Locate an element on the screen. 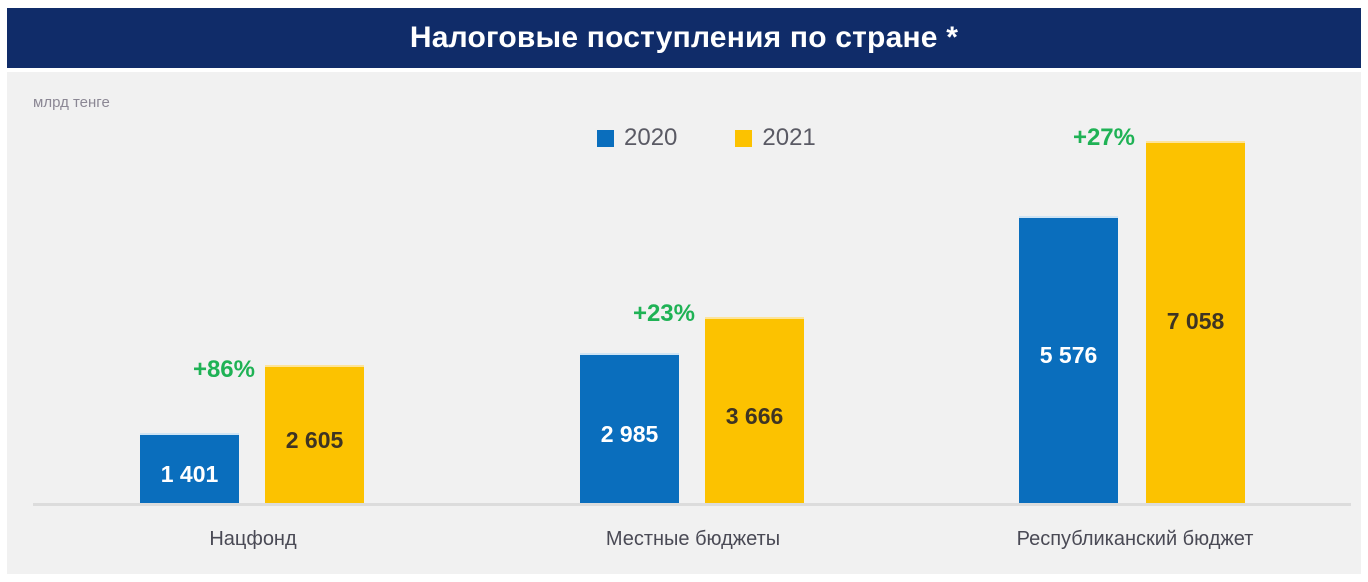  category-label-respublikanskiy-byudzhet: Республиканский бюджет is located at coordinates (1135, 539).